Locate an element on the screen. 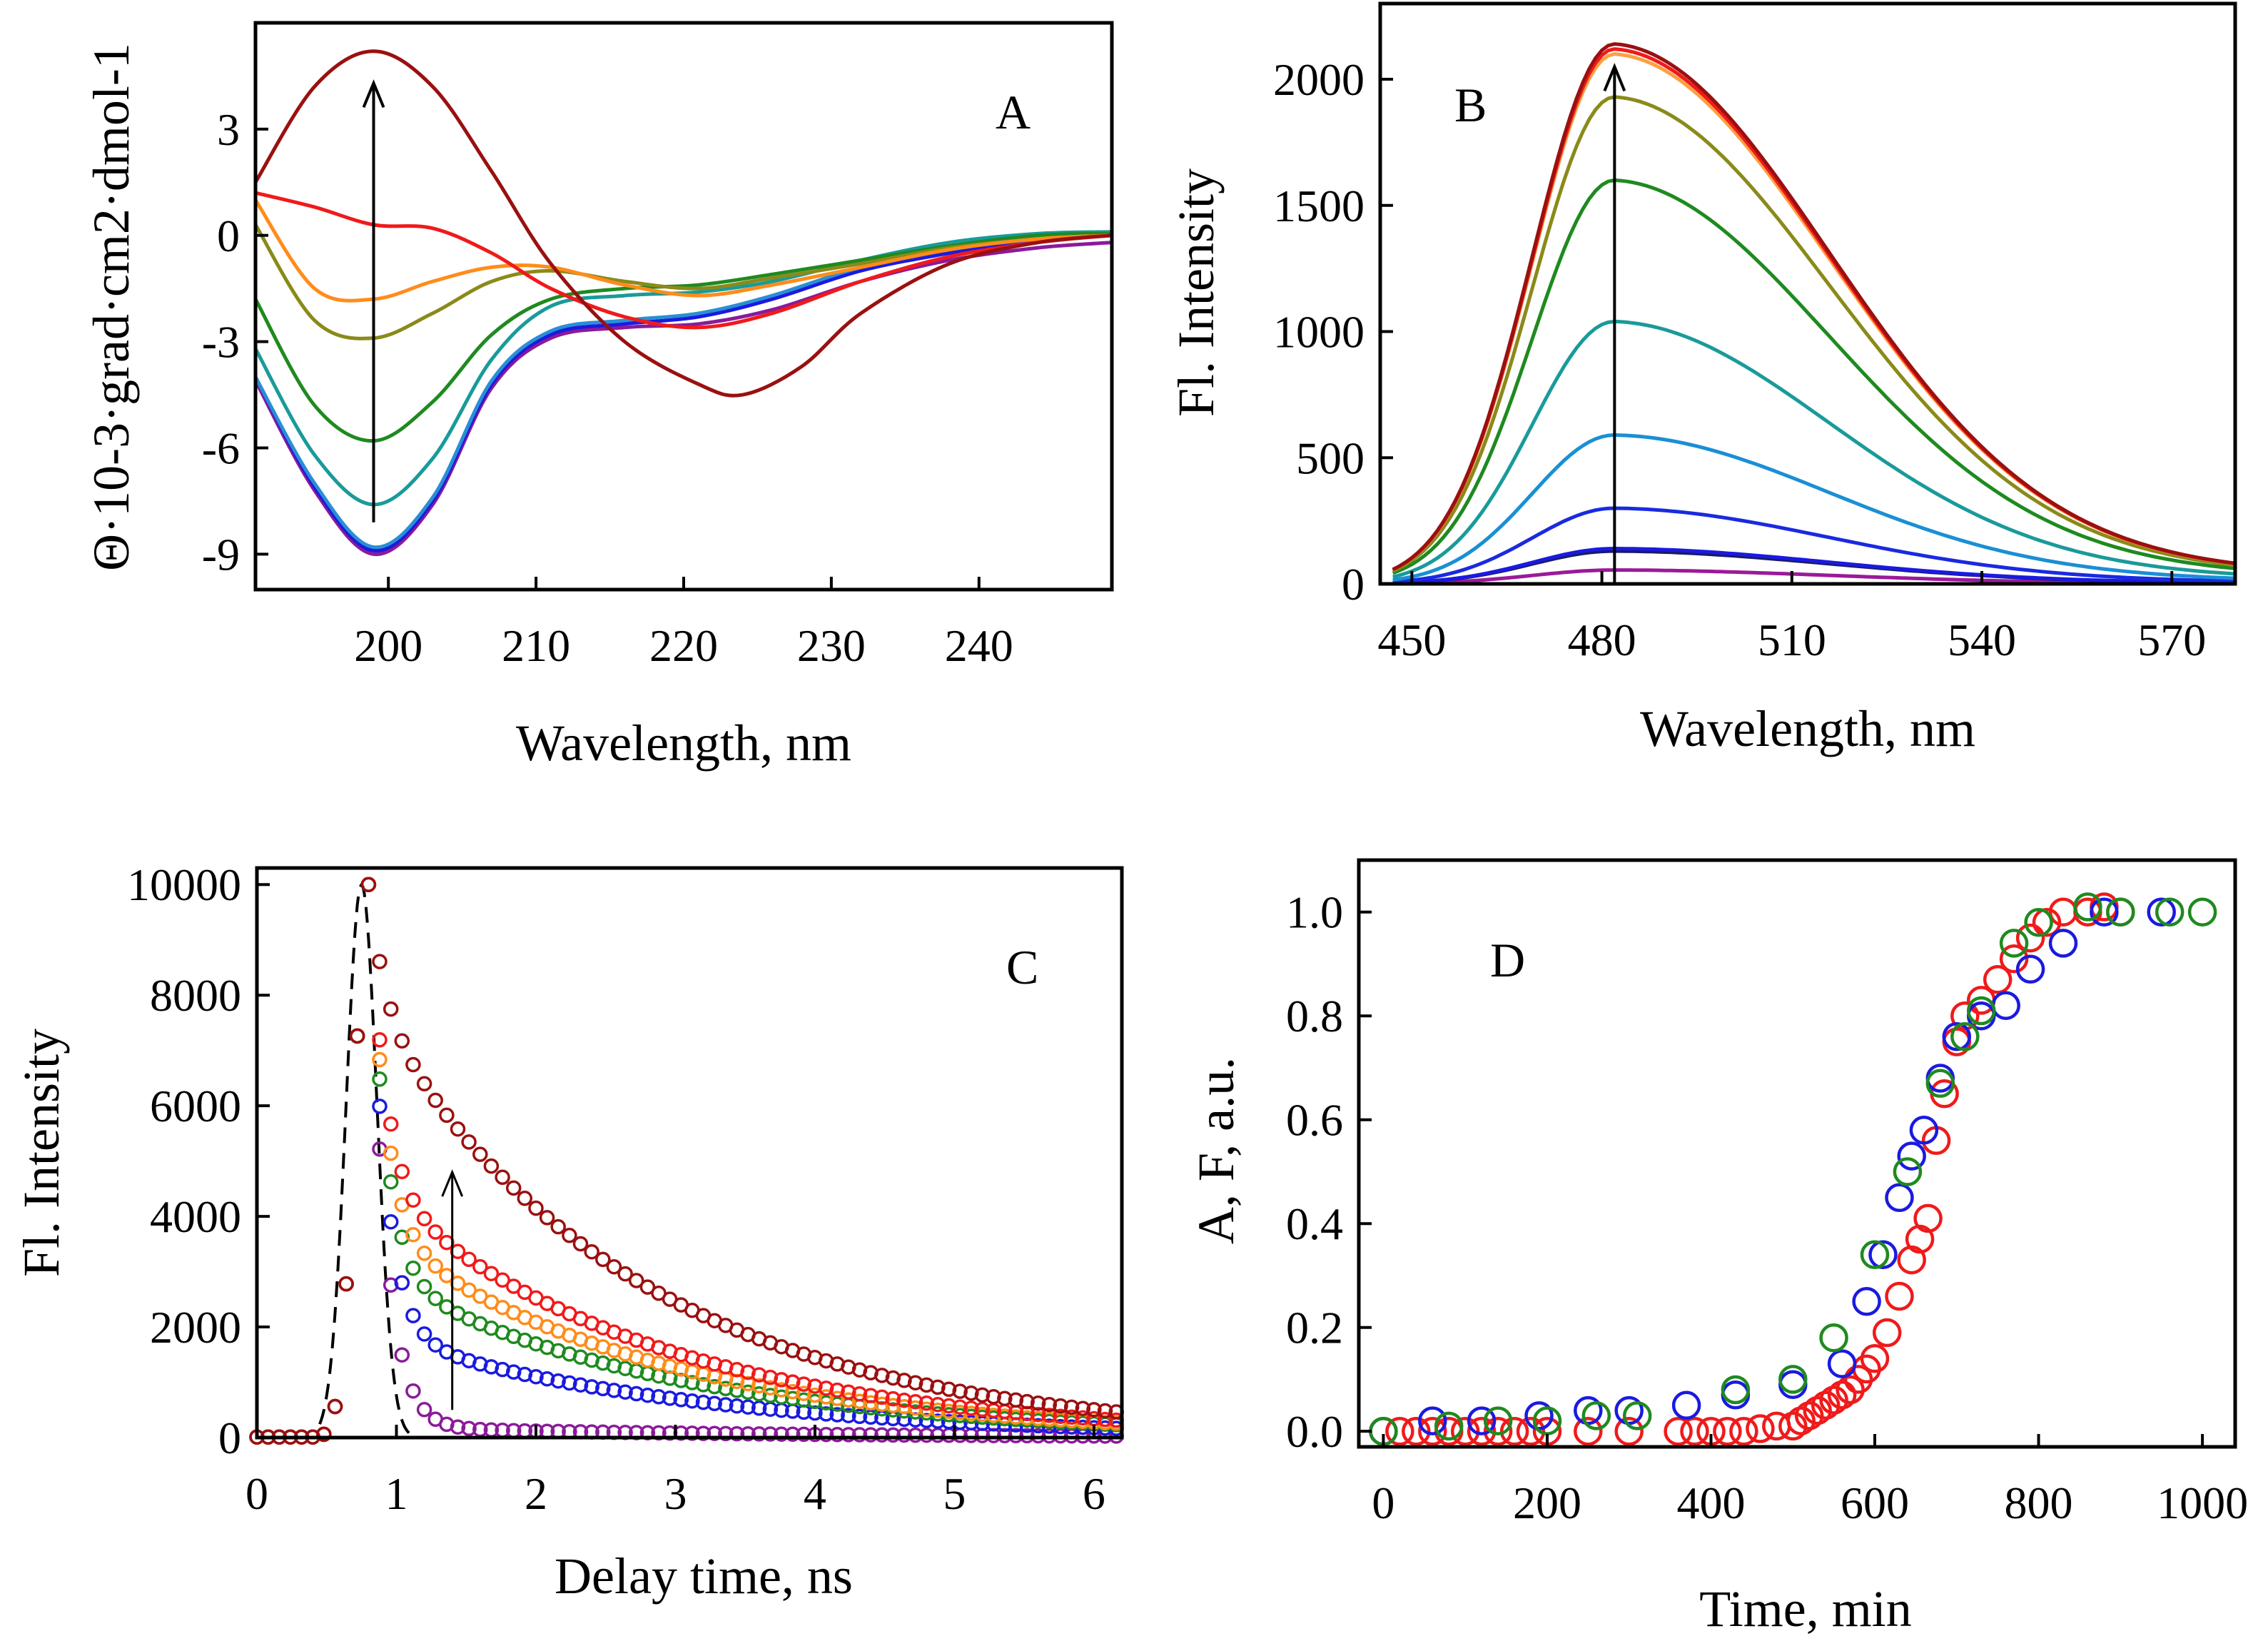  panel-a-xtick-label: 230 is located at coordinates (831, 645).